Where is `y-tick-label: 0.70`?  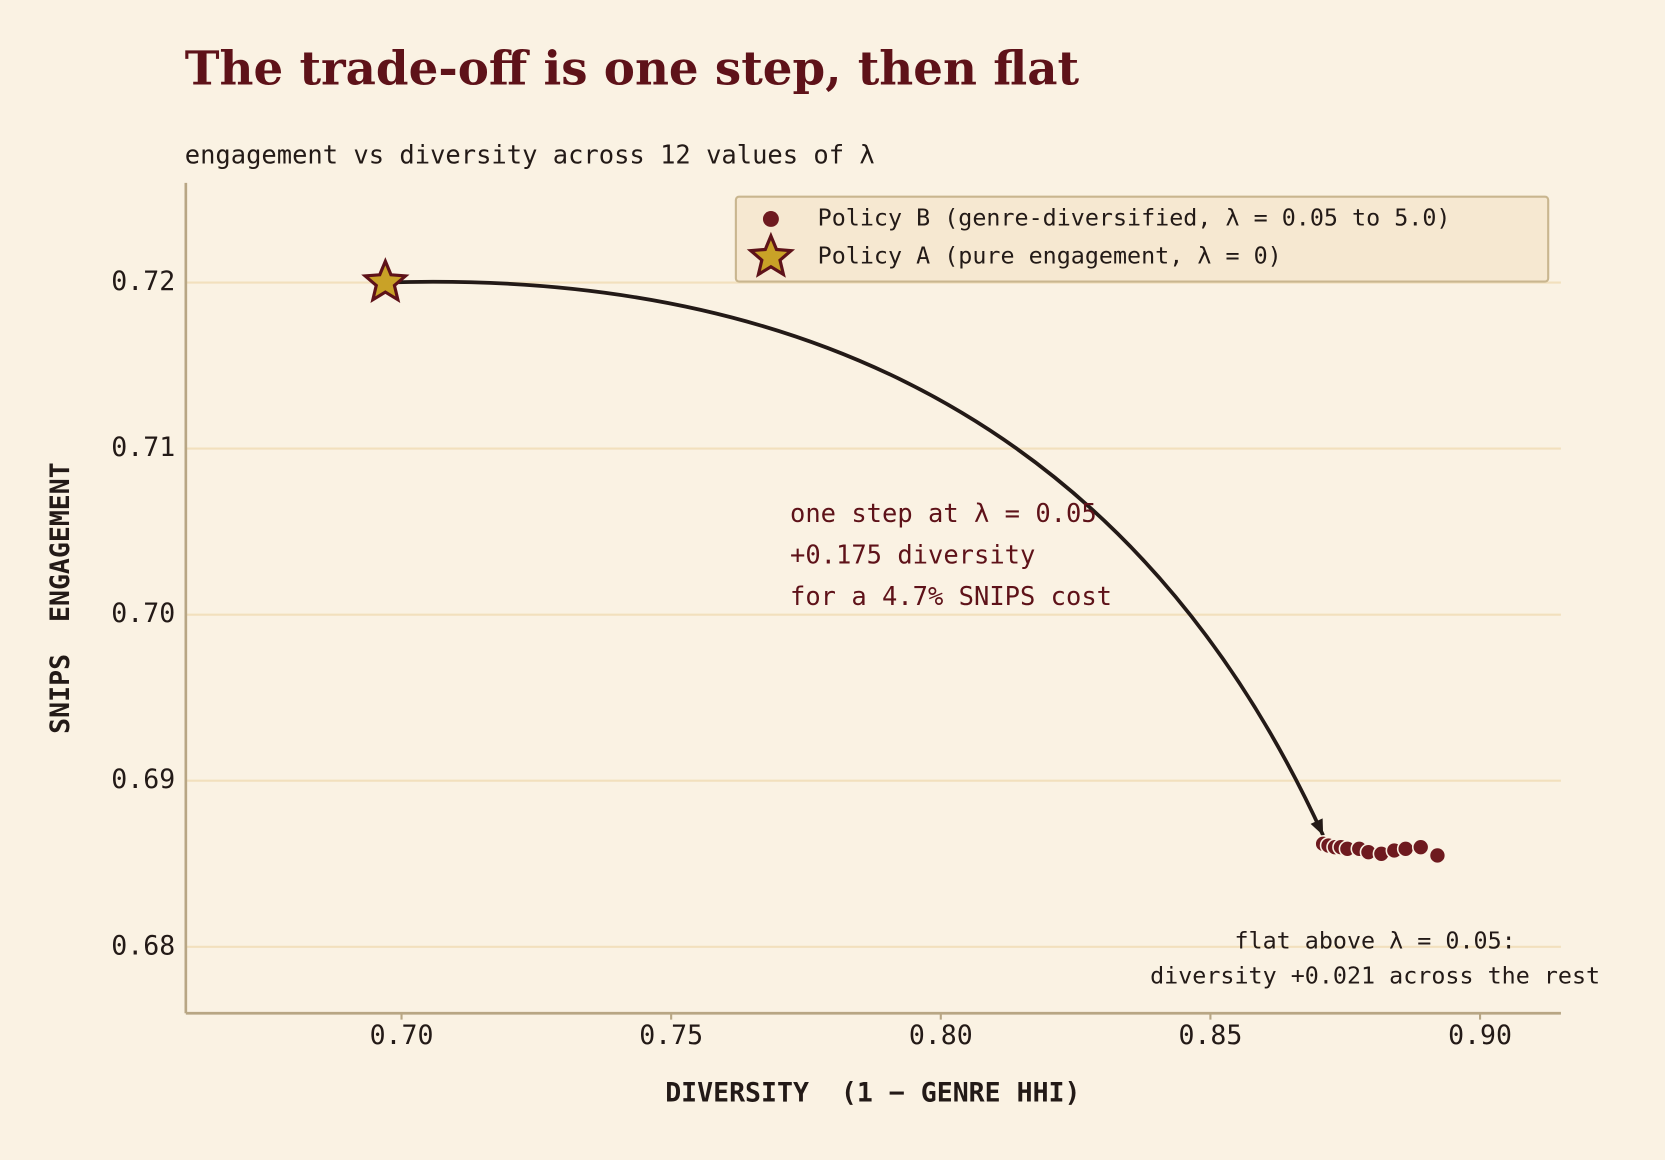
y-tick-label: 0.70 is located at coordinates (143, 613).